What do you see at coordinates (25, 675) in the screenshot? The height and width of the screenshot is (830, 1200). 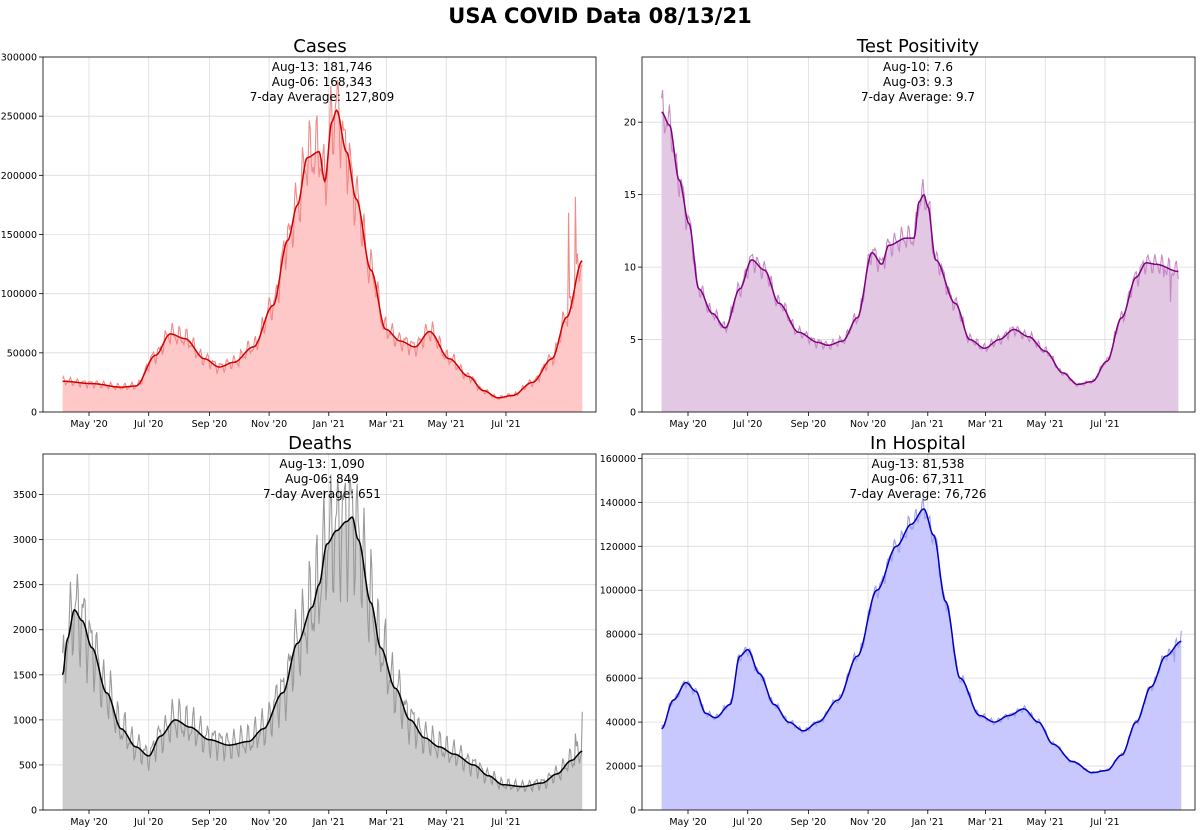 I see `deaths-y-tick-label: 1500` at bounding box center [25, 675].